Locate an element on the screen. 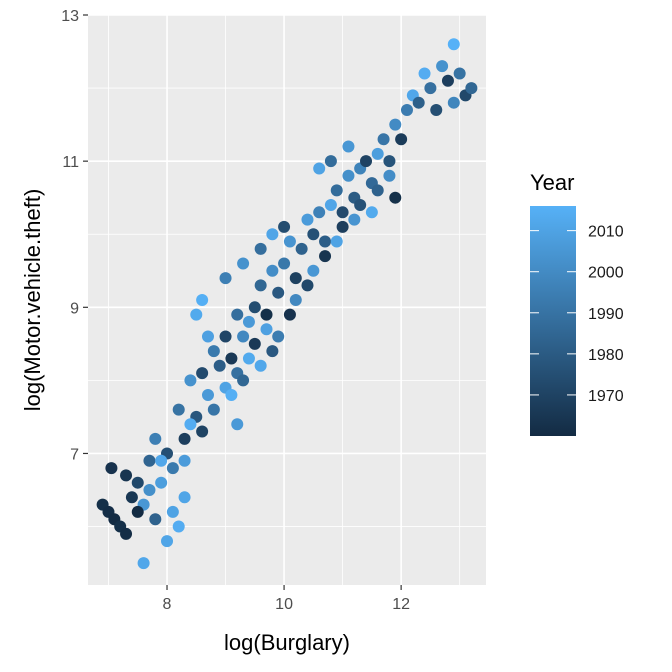 Image resolution: width=672 pixels, height=672 pixels. y-axis-title: log(Motor.vehicle.theft) is located at coordinates (32, 300).